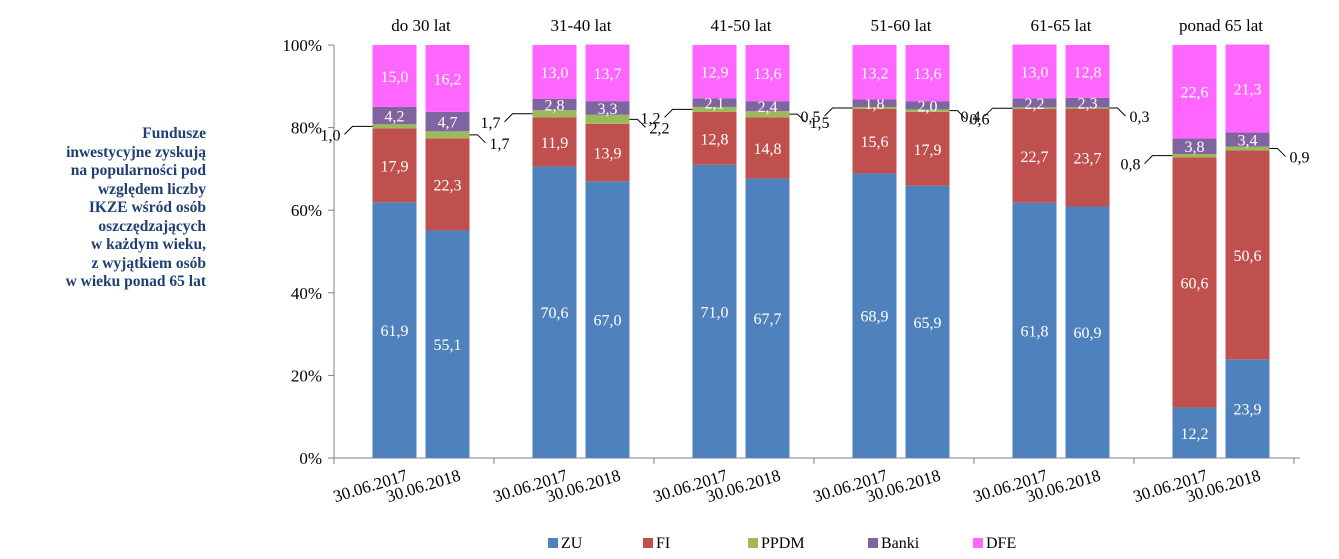 The height and width of the screenshot is (559, 1339). I want to click on data-label: 3,8, so click(1195, 147).